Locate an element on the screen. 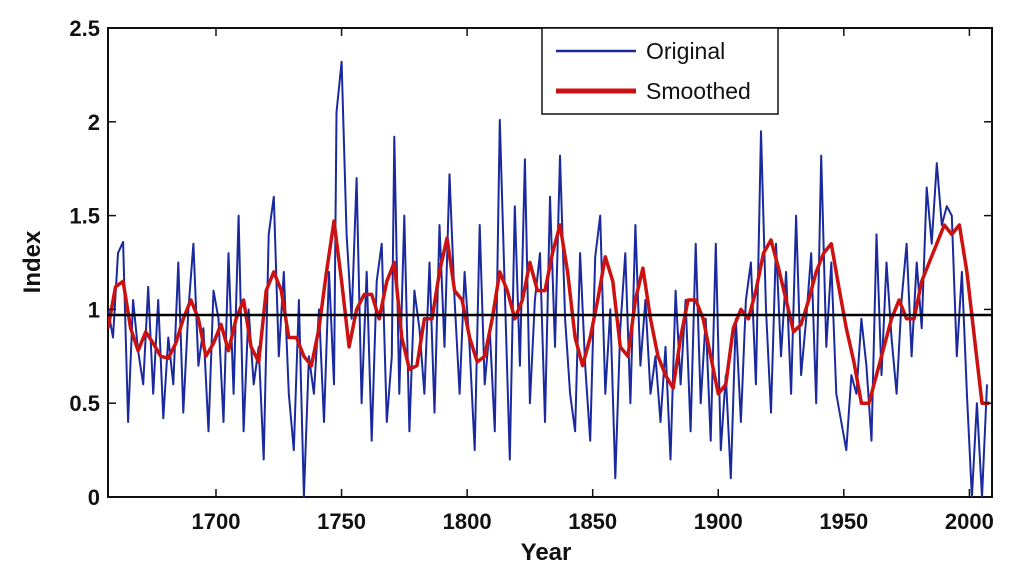 The height and width of the screenshot is (573, 1027). y-tick-label: 2 is located at coordinates (94, 122).